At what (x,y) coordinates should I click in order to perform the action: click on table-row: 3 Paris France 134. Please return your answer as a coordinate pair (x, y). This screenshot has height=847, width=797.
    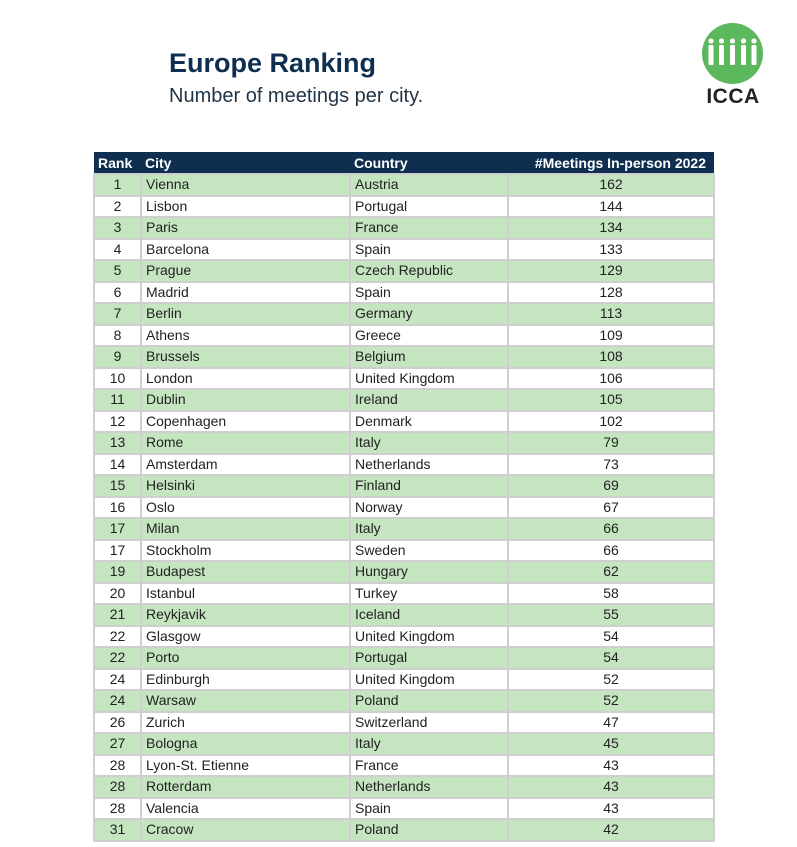
    Looking at the image, I should click on (404, 228).